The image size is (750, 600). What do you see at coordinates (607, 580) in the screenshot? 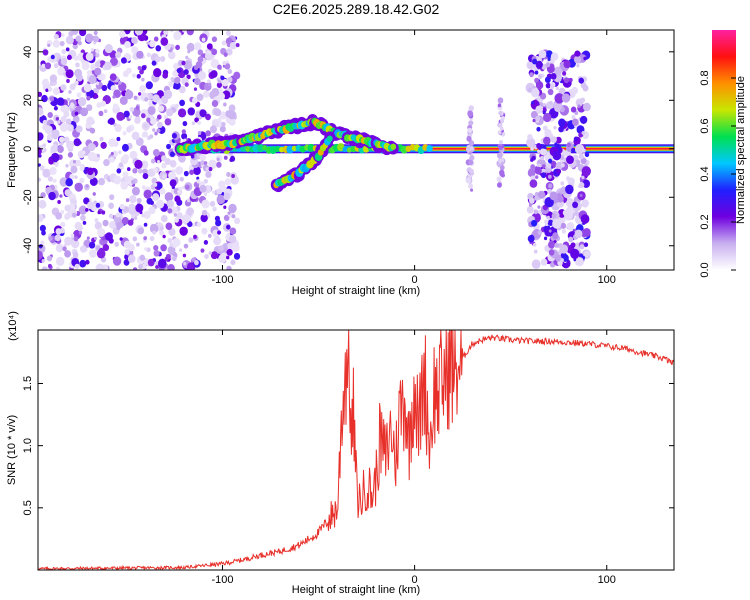
I see `x-tick-label: 100` at bounding box center [607, 580].